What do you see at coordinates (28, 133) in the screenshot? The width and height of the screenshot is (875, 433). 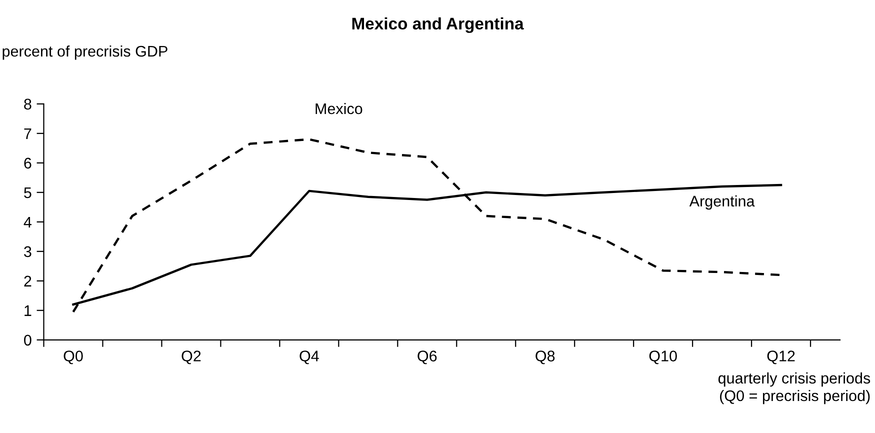 I see `y-tick-label: 7` at bounding box center [28, 133].